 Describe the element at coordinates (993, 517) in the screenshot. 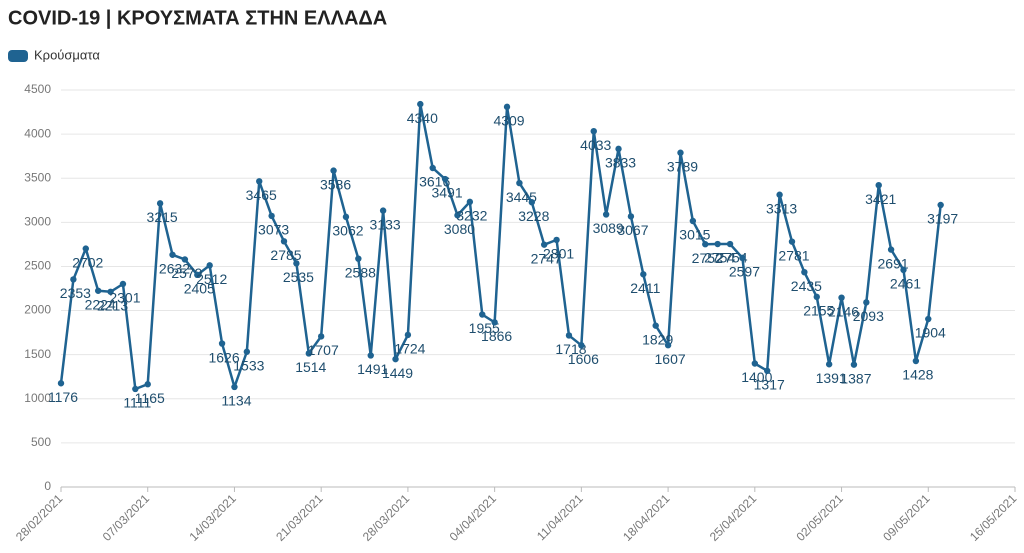

I see `x-tick-label: 16/05/2021` at that location.